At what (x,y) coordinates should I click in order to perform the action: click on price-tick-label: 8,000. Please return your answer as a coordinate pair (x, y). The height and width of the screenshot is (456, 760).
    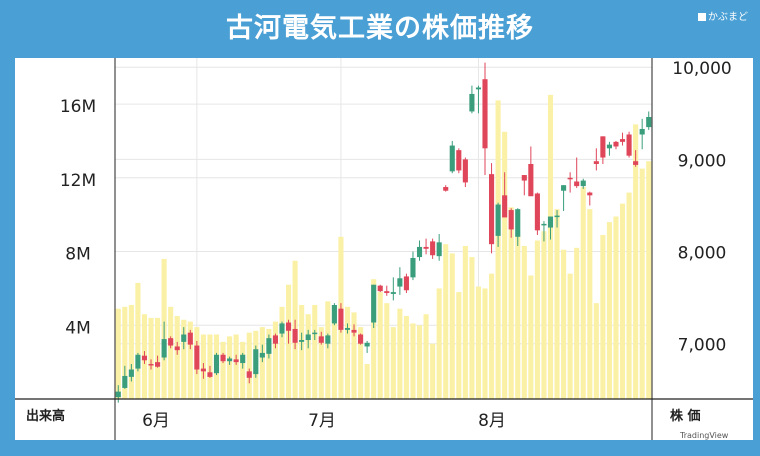
    Looking at the image, I should click on (702, 254).